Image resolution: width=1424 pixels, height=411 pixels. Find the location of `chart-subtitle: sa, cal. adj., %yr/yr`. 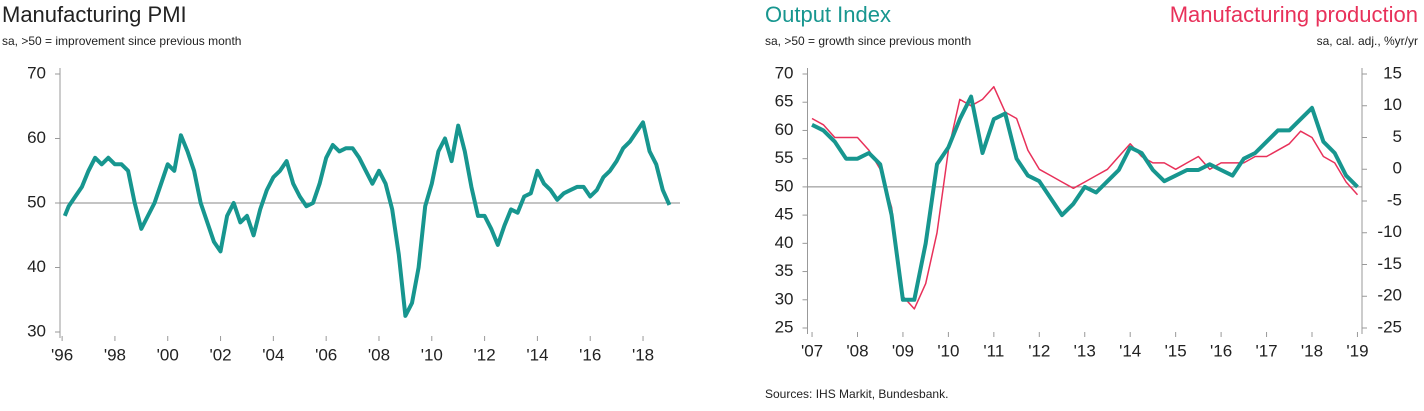

chart-subtitle: sa, cal. adj., %yr/yr is located at coordinates (1367, 41).